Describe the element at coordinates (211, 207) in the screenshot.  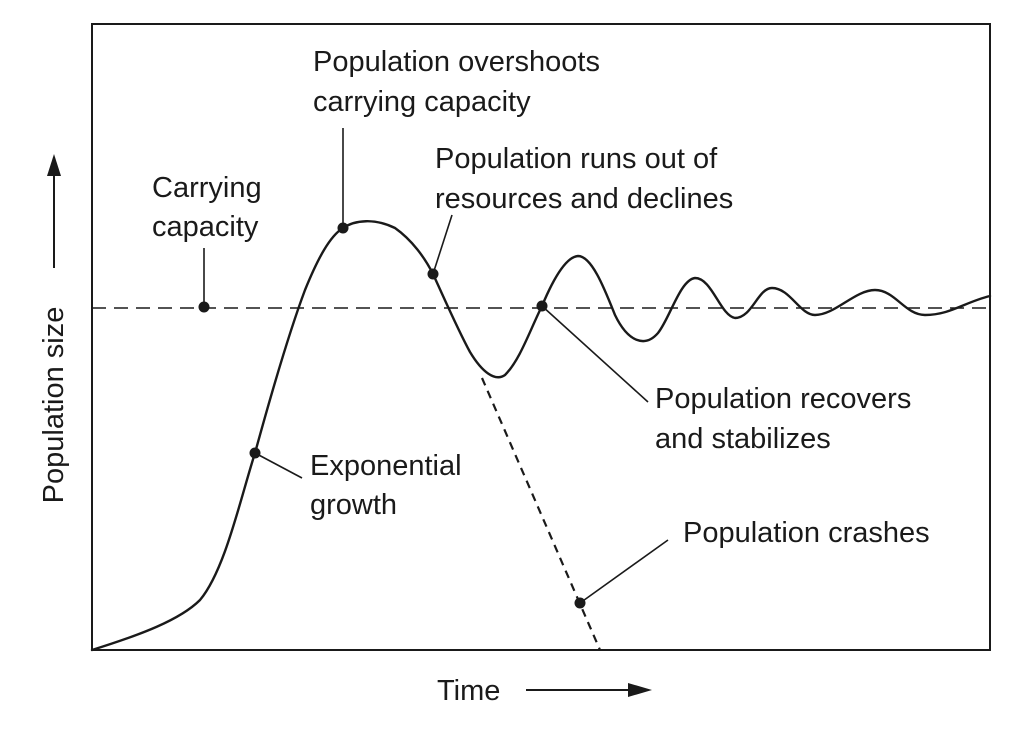
I see `carrying-capacity-label: Carrying capacity` at that location.